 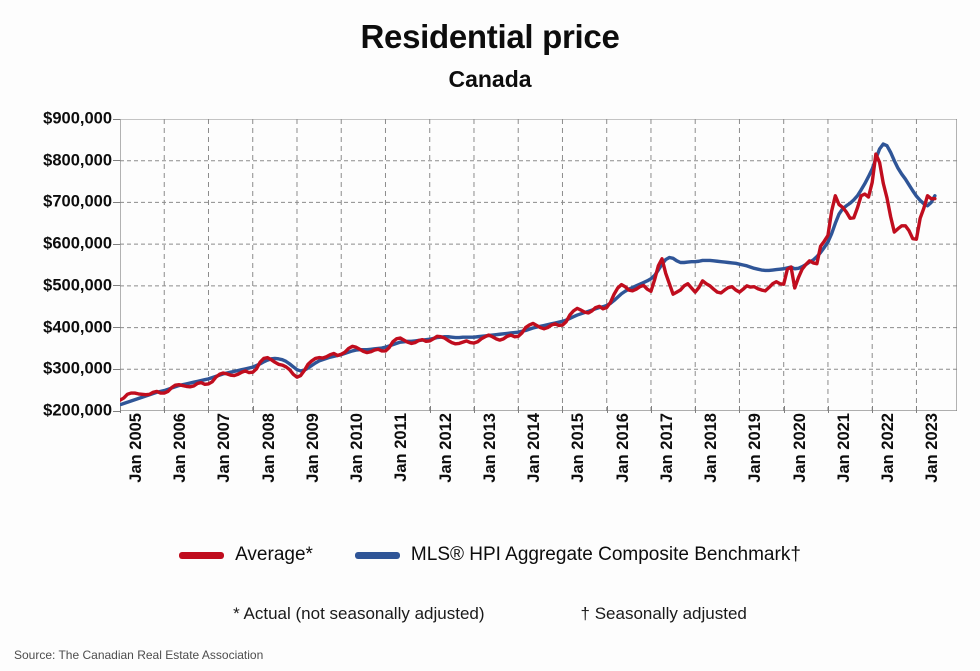 What do you see at coordinates (622, 448) in the screenshot?
I see `x-axis-label: Jan 2016` at bounding box center [622, 448].